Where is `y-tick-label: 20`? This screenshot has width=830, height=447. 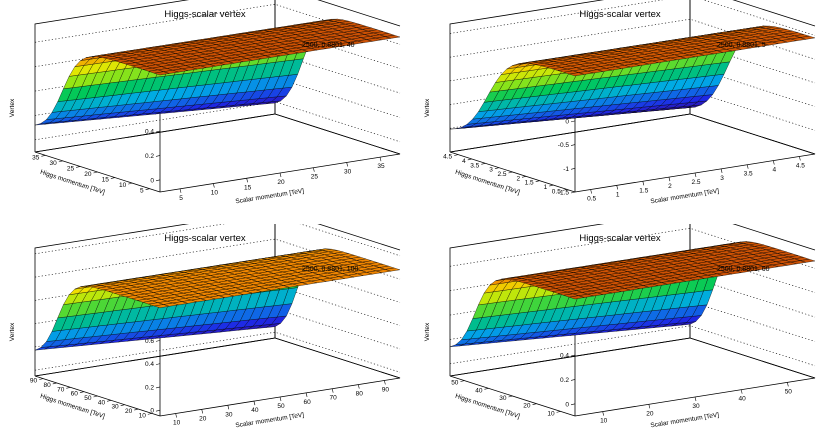 y-tick-label: 20 is located at coordinates (129, 411).